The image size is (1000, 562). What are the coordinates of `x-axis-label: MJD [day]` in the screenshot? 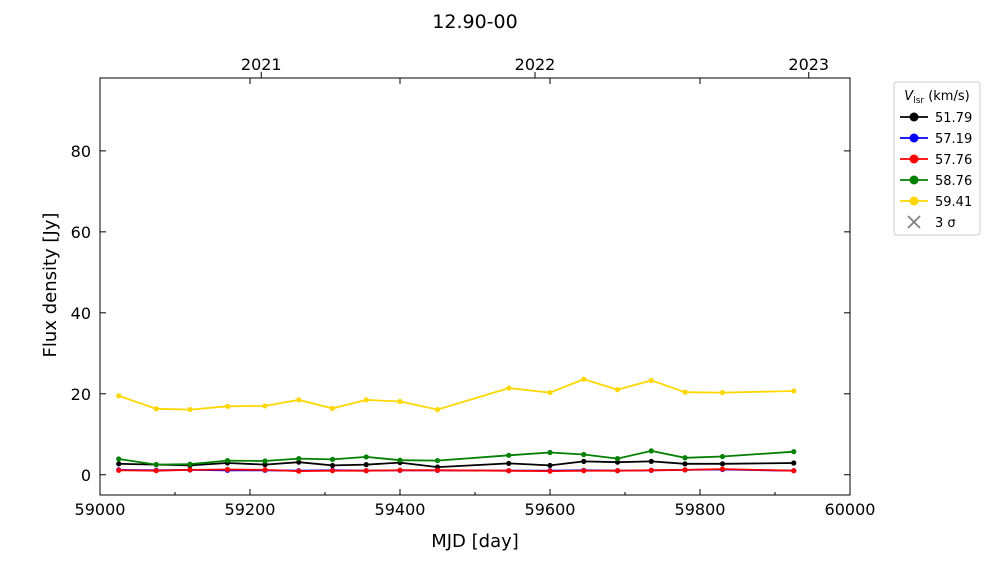 It's located at (475, 541).